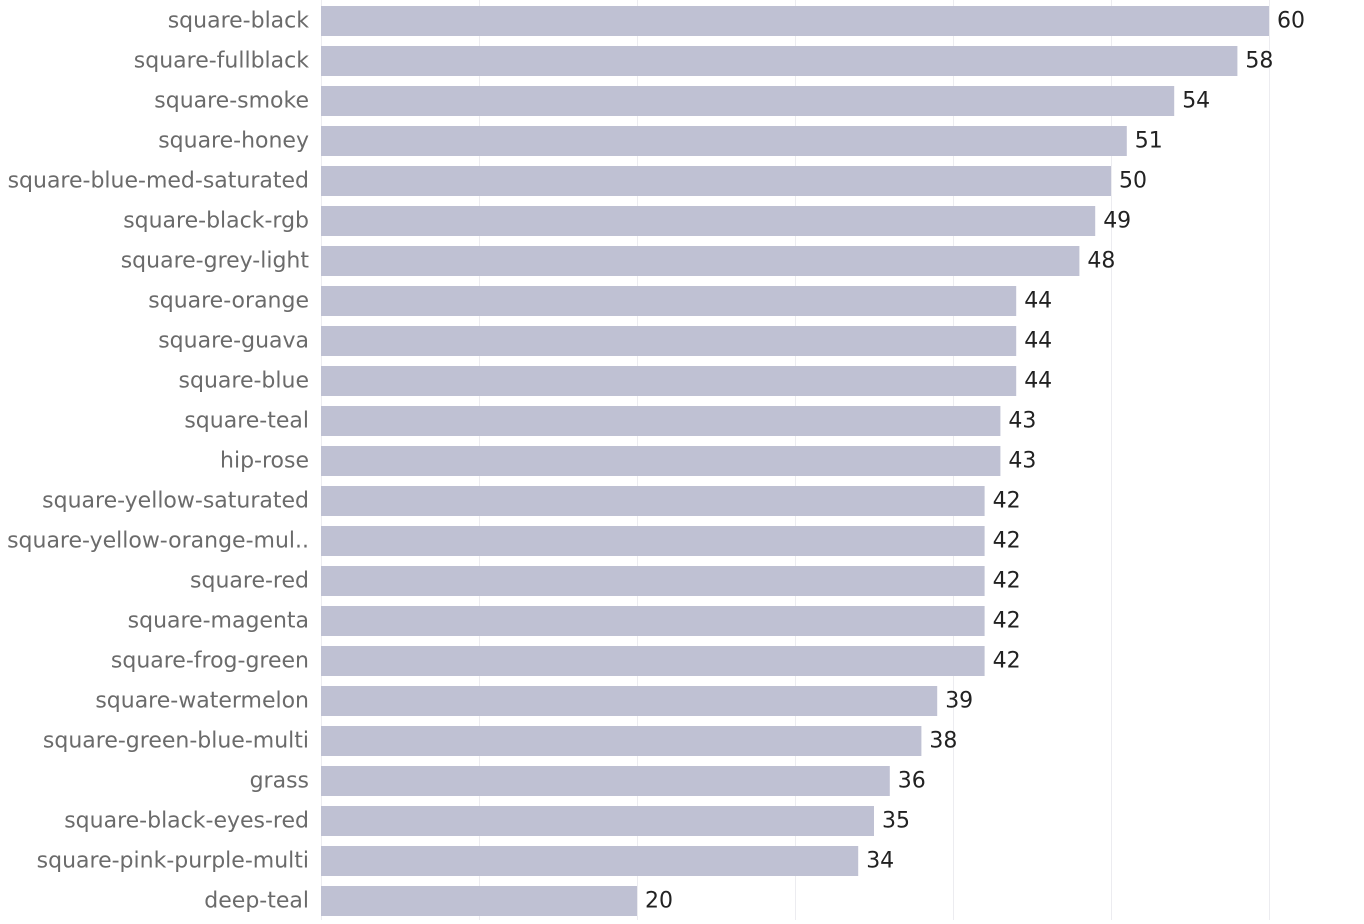 The image size is (1364, 924). What do you see at coordinates (239, 21) in the screenshot?
I see `category-label: square-black` at bounding box center [239, 21].